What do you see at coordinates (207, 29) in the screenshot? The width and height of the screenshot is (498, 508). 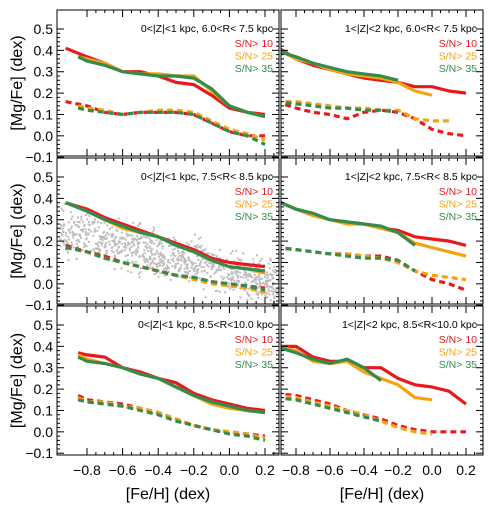 I see `panel-title: 0<|Z|<1 kpc, 6.0<R< 7.5 kpc` at bounding box center [207, 29].